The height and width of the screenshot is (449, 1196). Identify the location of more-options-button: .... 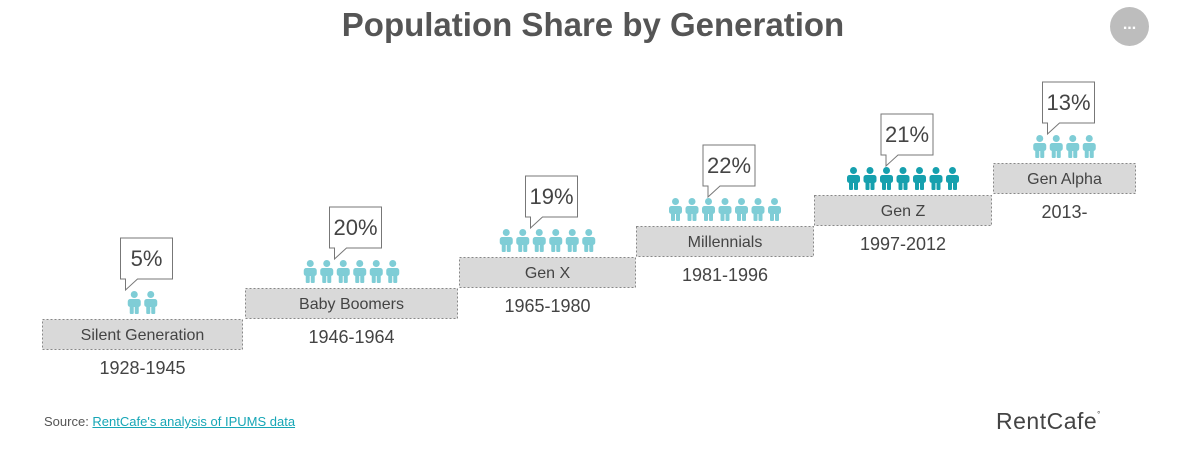
(1129, 26).